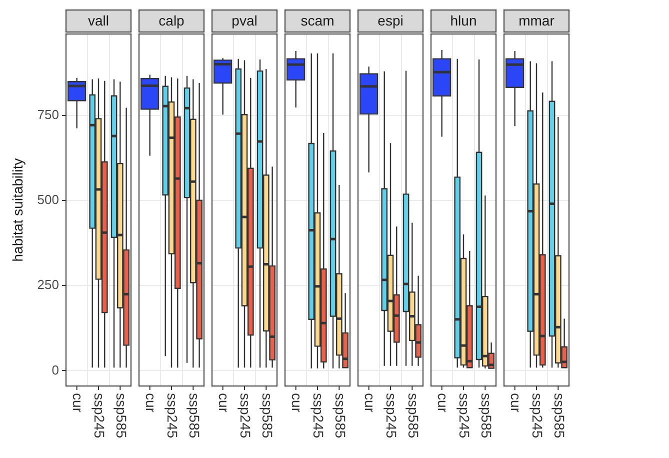 Image resolution: width=669 pixels, height=458 pixels. I want to click on y-tick-label: 750, so click(48, 114).